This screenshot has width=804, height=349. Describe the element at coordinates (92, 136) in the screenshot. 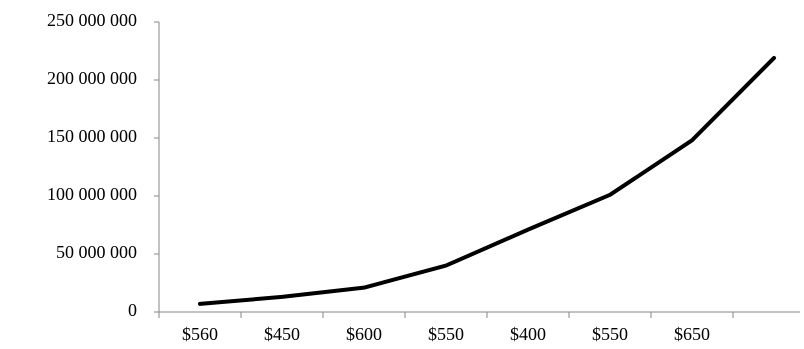

I see `y-tick-label: 150 000 000` at that location.